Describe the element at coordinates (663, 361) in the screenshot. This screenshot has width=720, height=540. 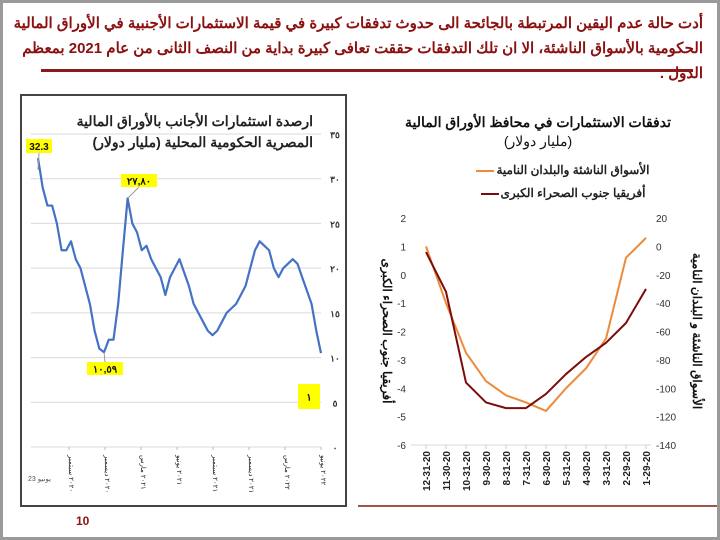
I see `right-tick-label: -80` at that location.